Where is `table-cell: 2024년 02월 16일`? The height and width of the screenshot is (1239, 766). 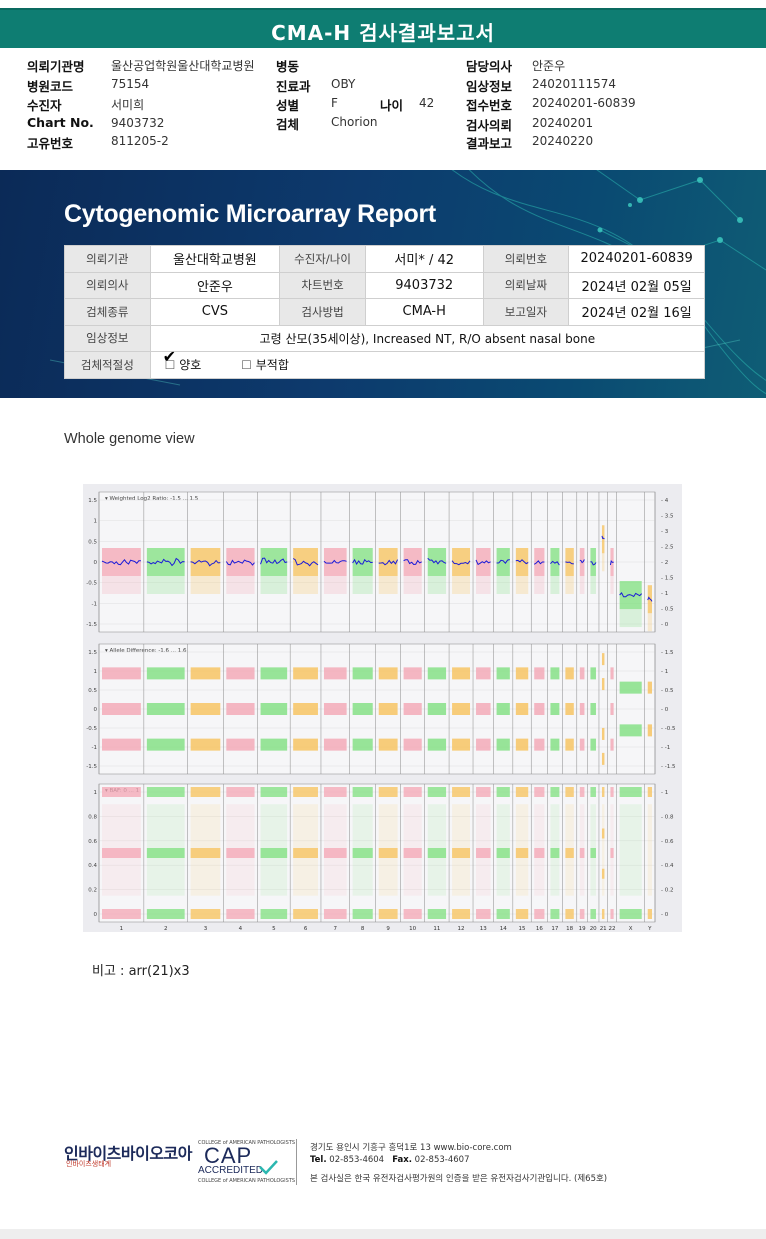 table-cell: 2024년 02월 16일 is located at coordinates (636, 312).